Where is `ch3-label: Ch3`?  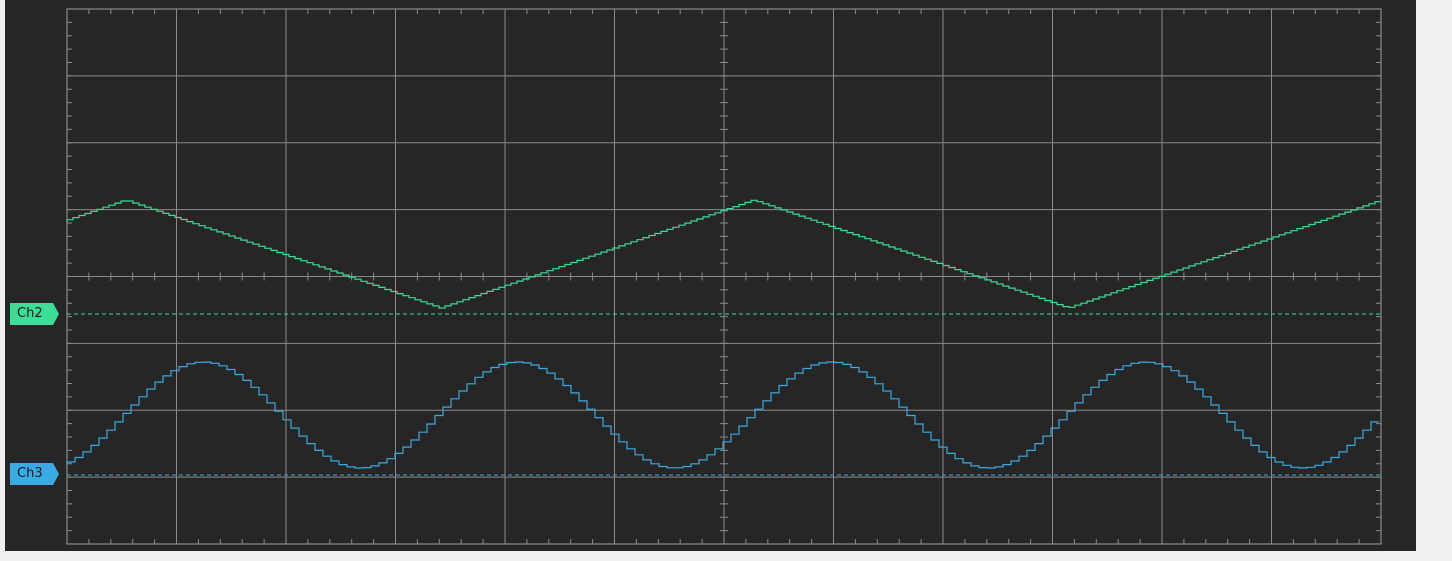 ch3-label: Ch3 is located at coordinates (31, 474).